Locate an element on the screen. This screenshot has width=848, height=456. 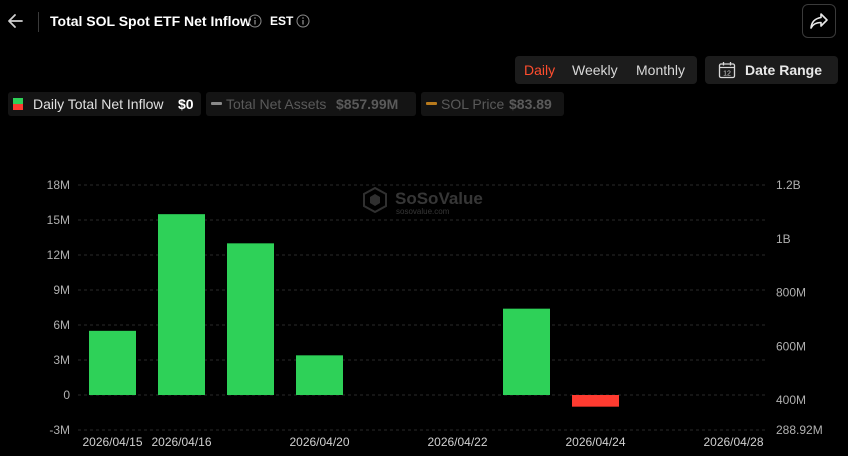
timezone-info-icon is located at coordinates (303, 21).